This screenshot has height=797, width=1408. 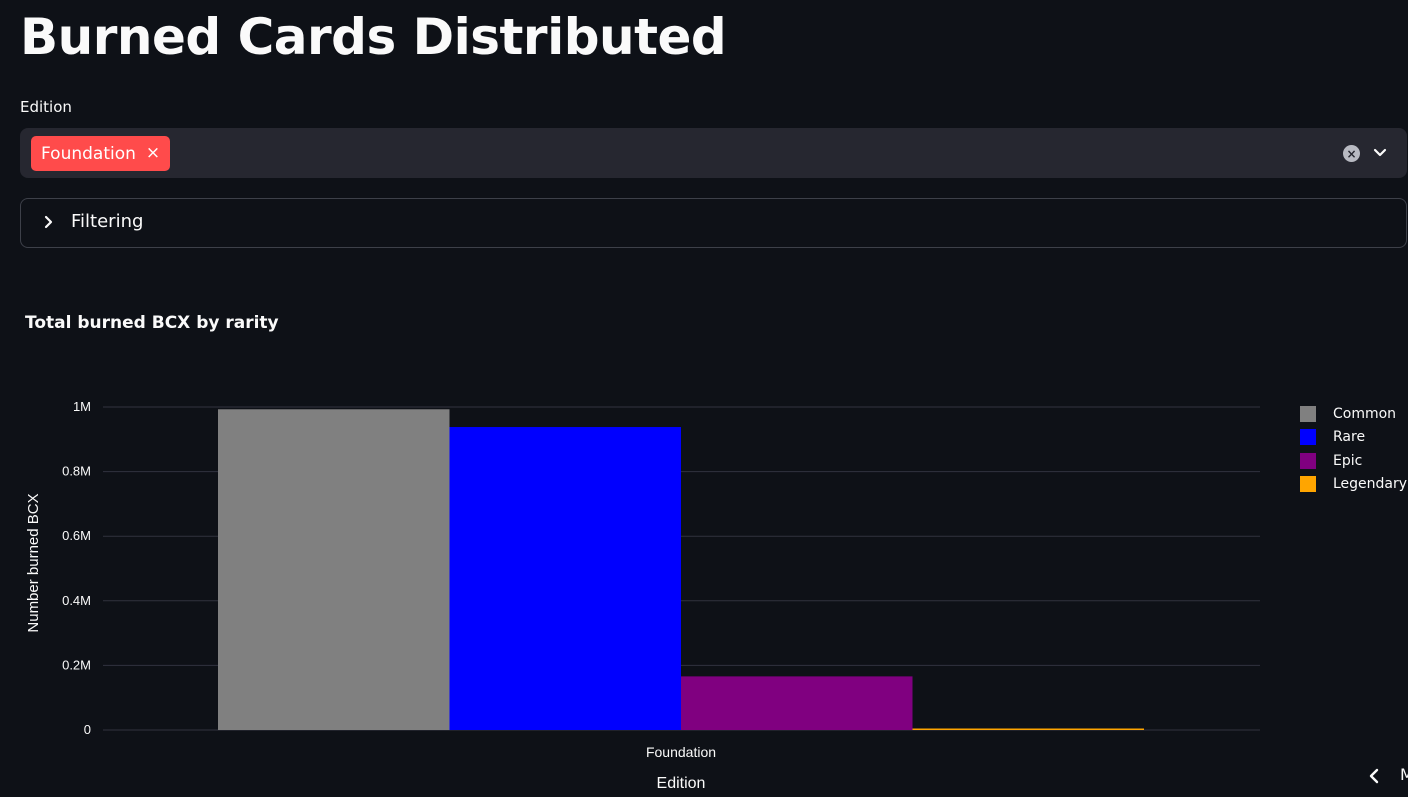 I want to click on chevron-down-icon, so click(x=1380, y=153).